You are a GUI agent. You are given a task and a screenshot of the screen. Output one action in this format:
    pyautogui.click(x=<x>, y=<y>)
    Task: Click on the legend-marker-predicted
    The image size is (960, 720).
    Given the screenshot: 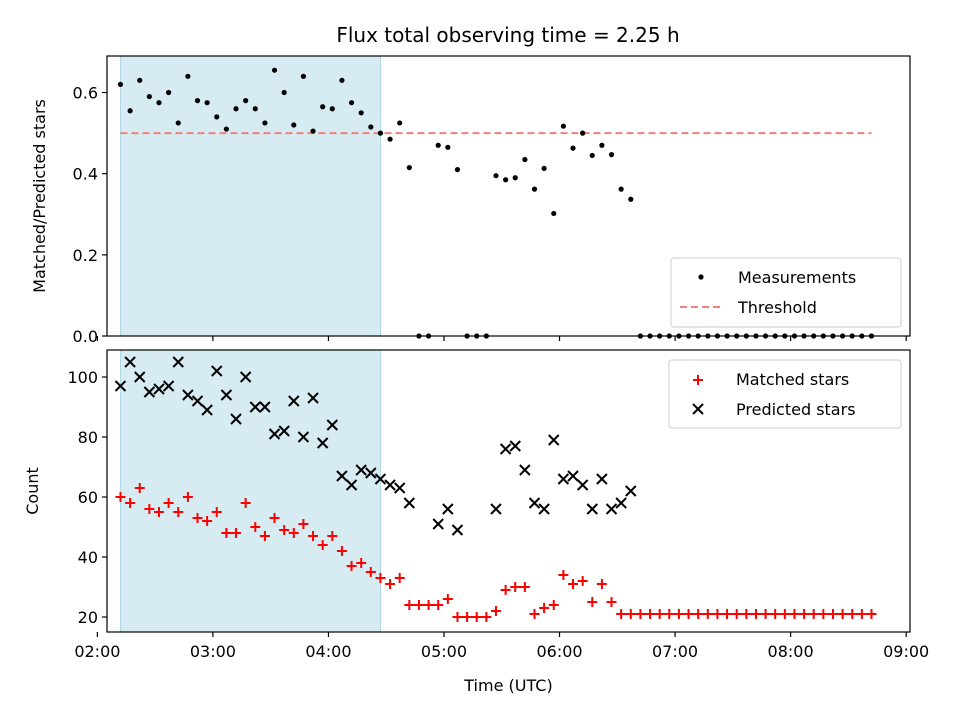 What is the action you would take?
    pyautogui.click(x=698, y=409)
    